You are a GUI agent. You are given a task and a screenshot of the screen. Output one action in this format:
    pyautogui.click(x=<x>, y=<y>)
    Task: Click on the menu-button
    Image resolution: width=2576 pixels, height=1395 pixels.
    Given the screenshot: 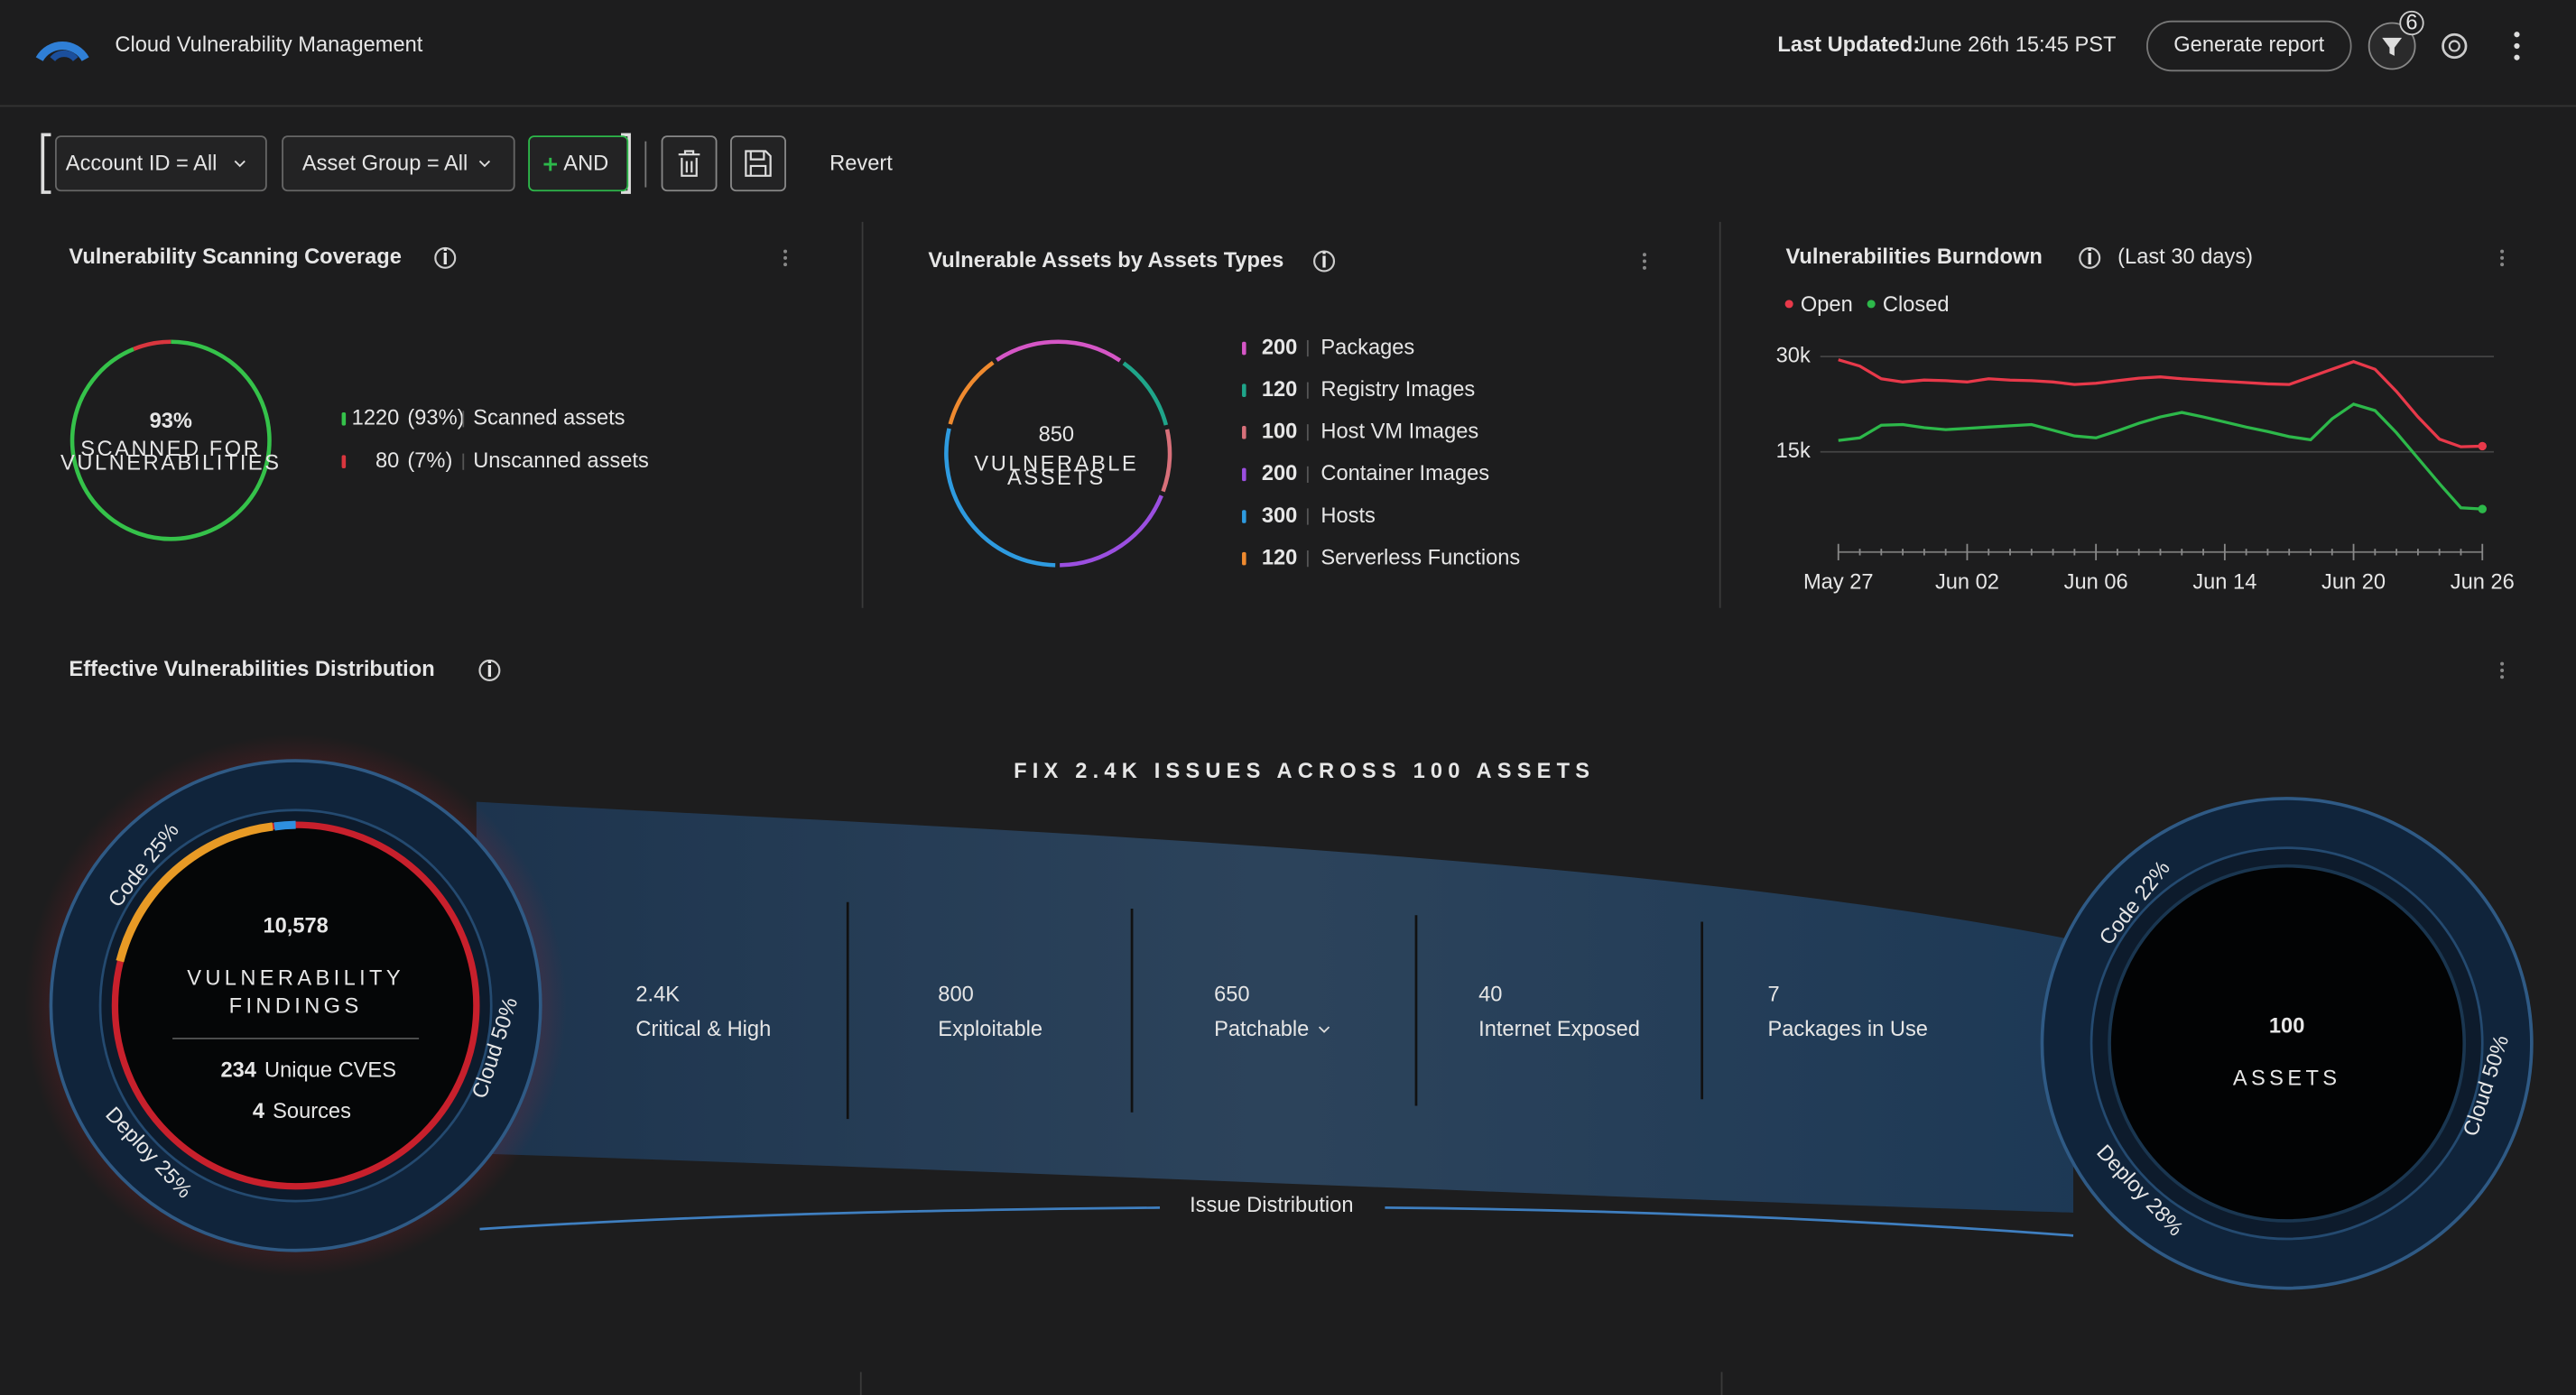 What is the action you would take?
    pyautogui.click(x=2517, y=46)
    